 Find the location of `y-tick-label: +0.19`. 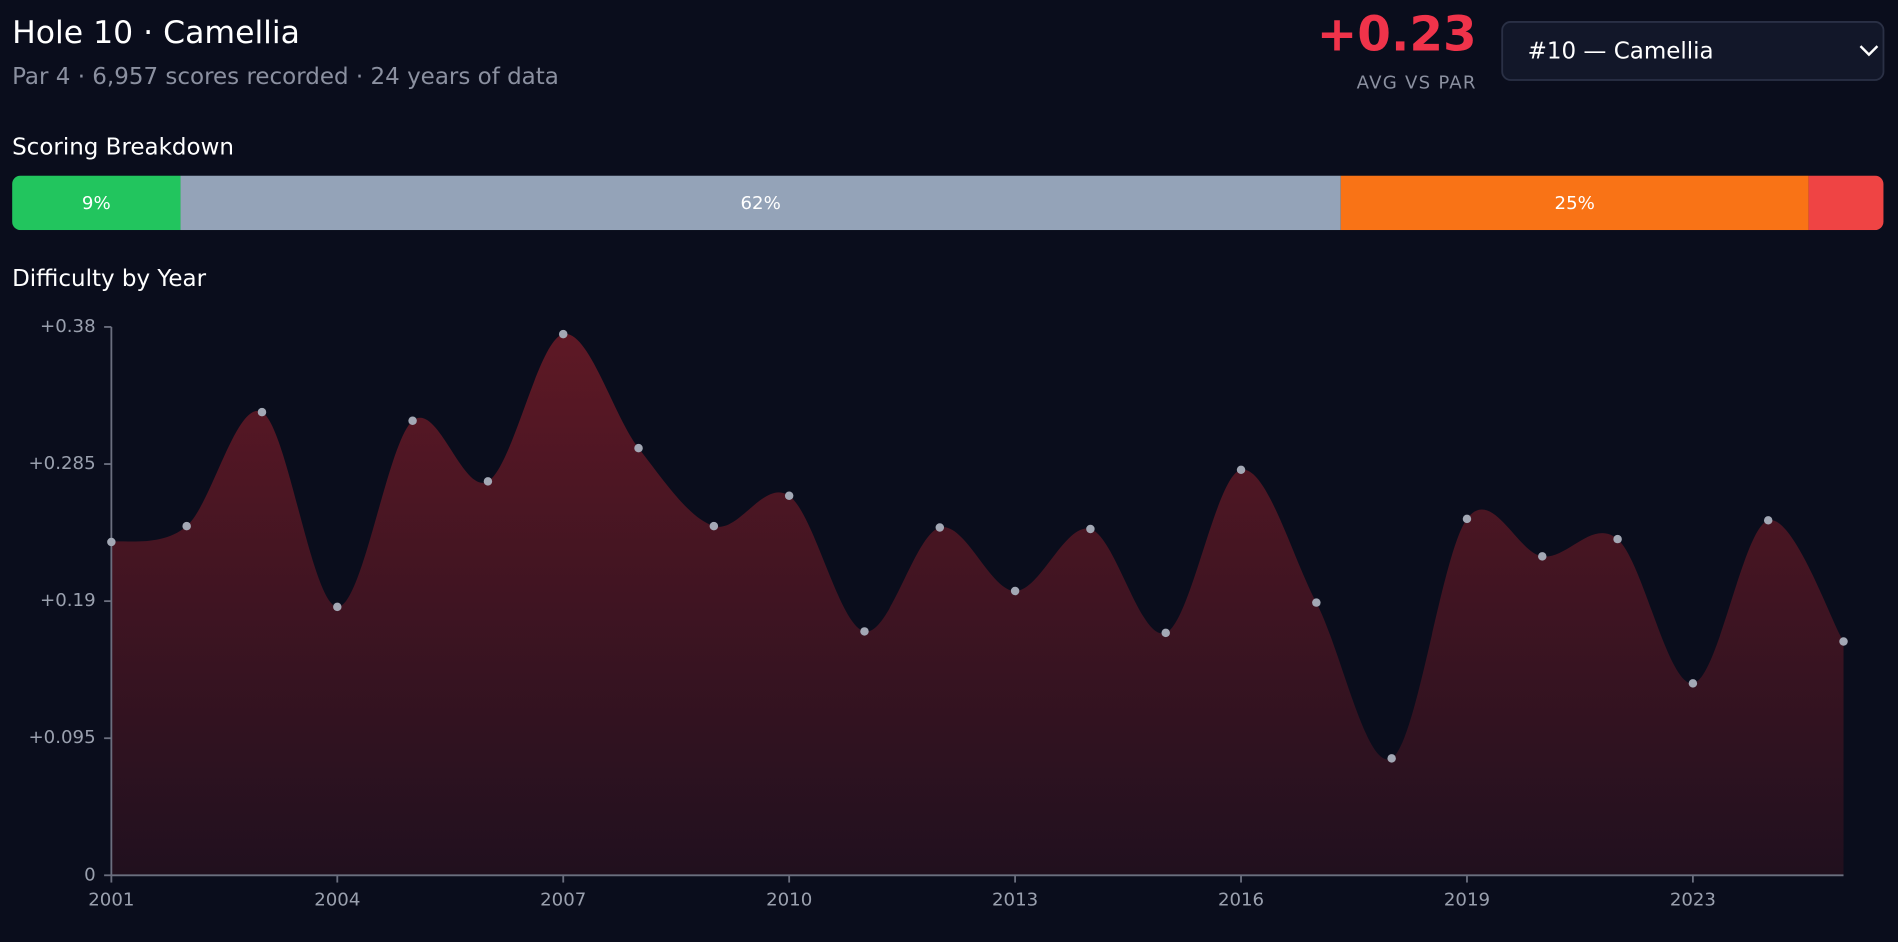

y-tick-label: +0.19 is located at coordinates (68, 600).